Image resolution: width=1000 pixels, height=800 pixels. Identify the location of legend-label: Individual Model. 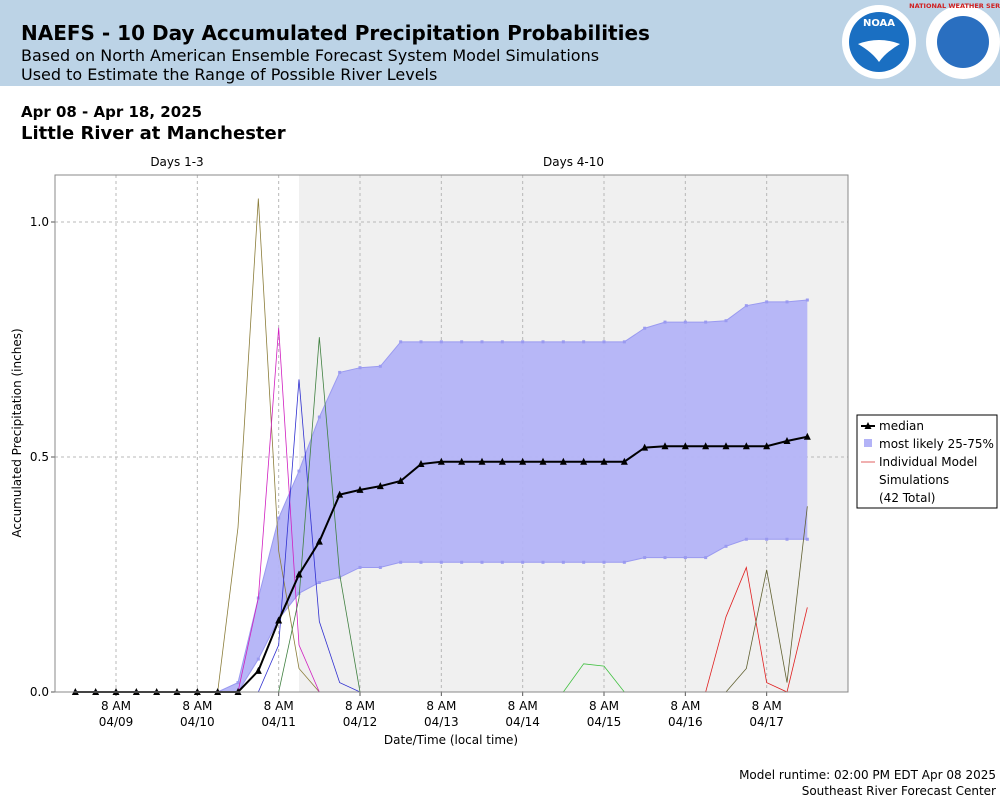
(928, 462).